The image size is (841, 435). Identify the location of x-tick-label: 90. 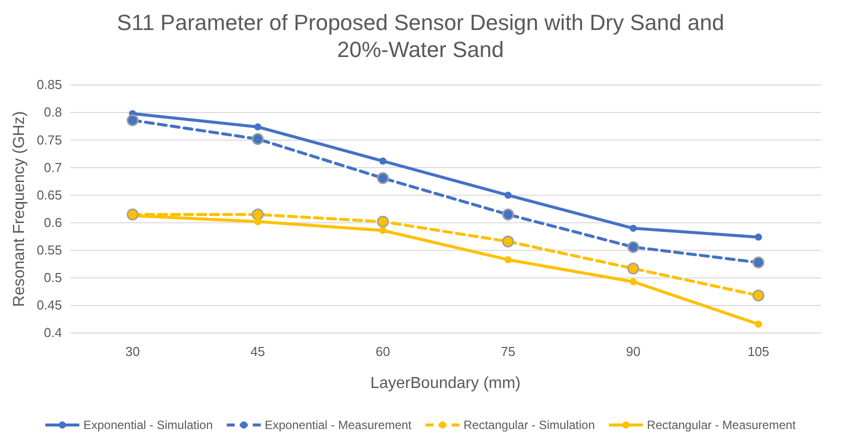
(633, 352).